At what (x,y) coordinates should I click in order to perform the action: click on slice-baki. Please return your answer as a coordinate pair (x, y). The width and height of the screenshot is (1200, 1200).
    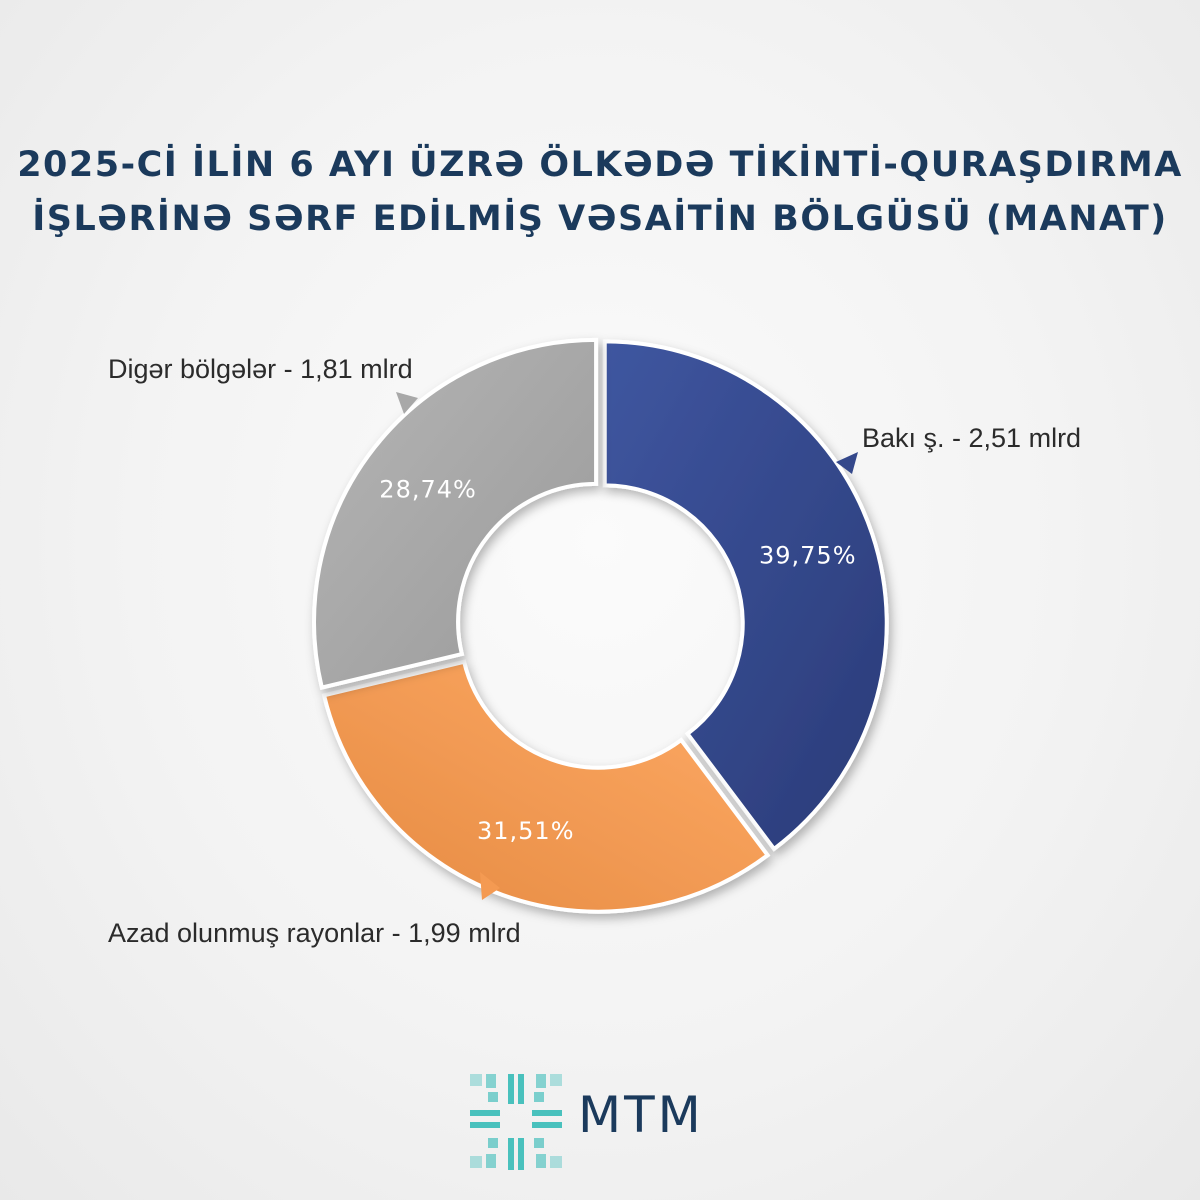
    Looking at the image, I should click on (745, 595).